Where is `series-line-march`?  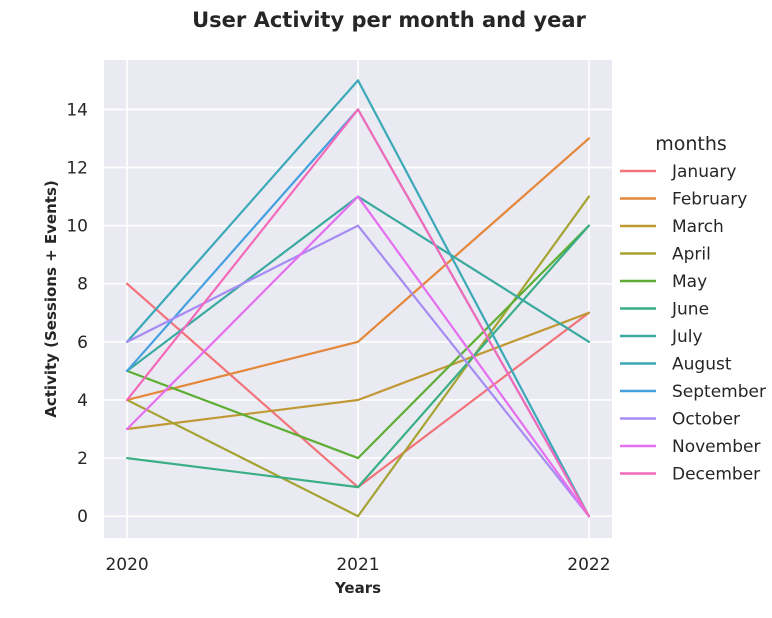 series-line-march is located at coordinates (358, 371).